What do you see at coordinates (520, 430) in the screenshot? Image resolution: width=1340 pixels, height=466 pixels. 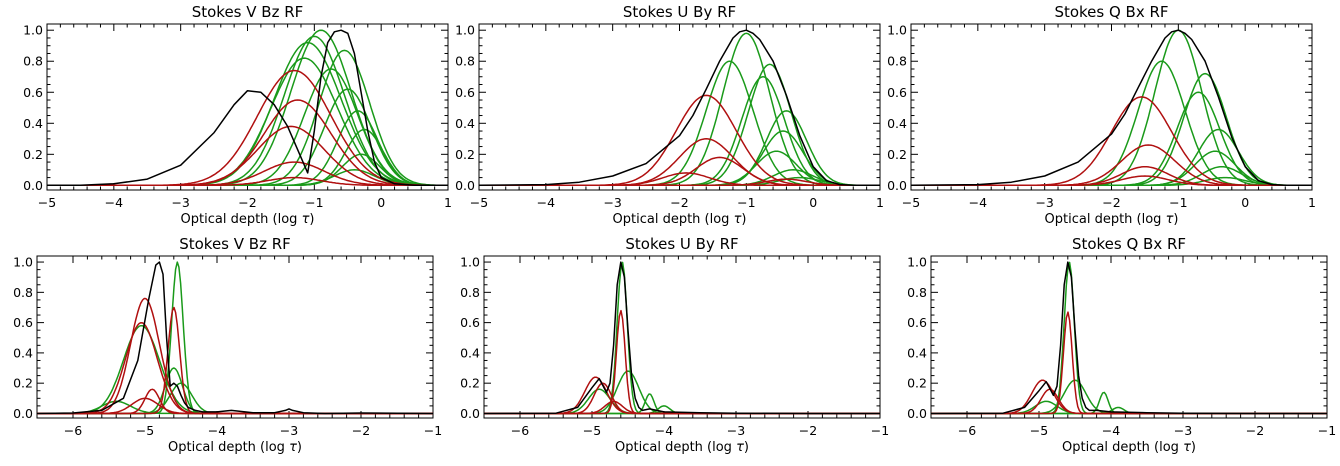 I see `x-tick-label: −6` at bounding box center [520, 430].